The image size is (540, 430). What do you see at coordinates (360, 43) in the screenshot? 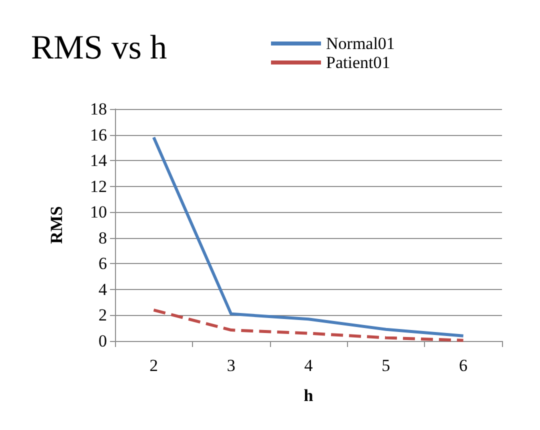
I see `legend-label: Normal01` at bounding box center [360, 43].